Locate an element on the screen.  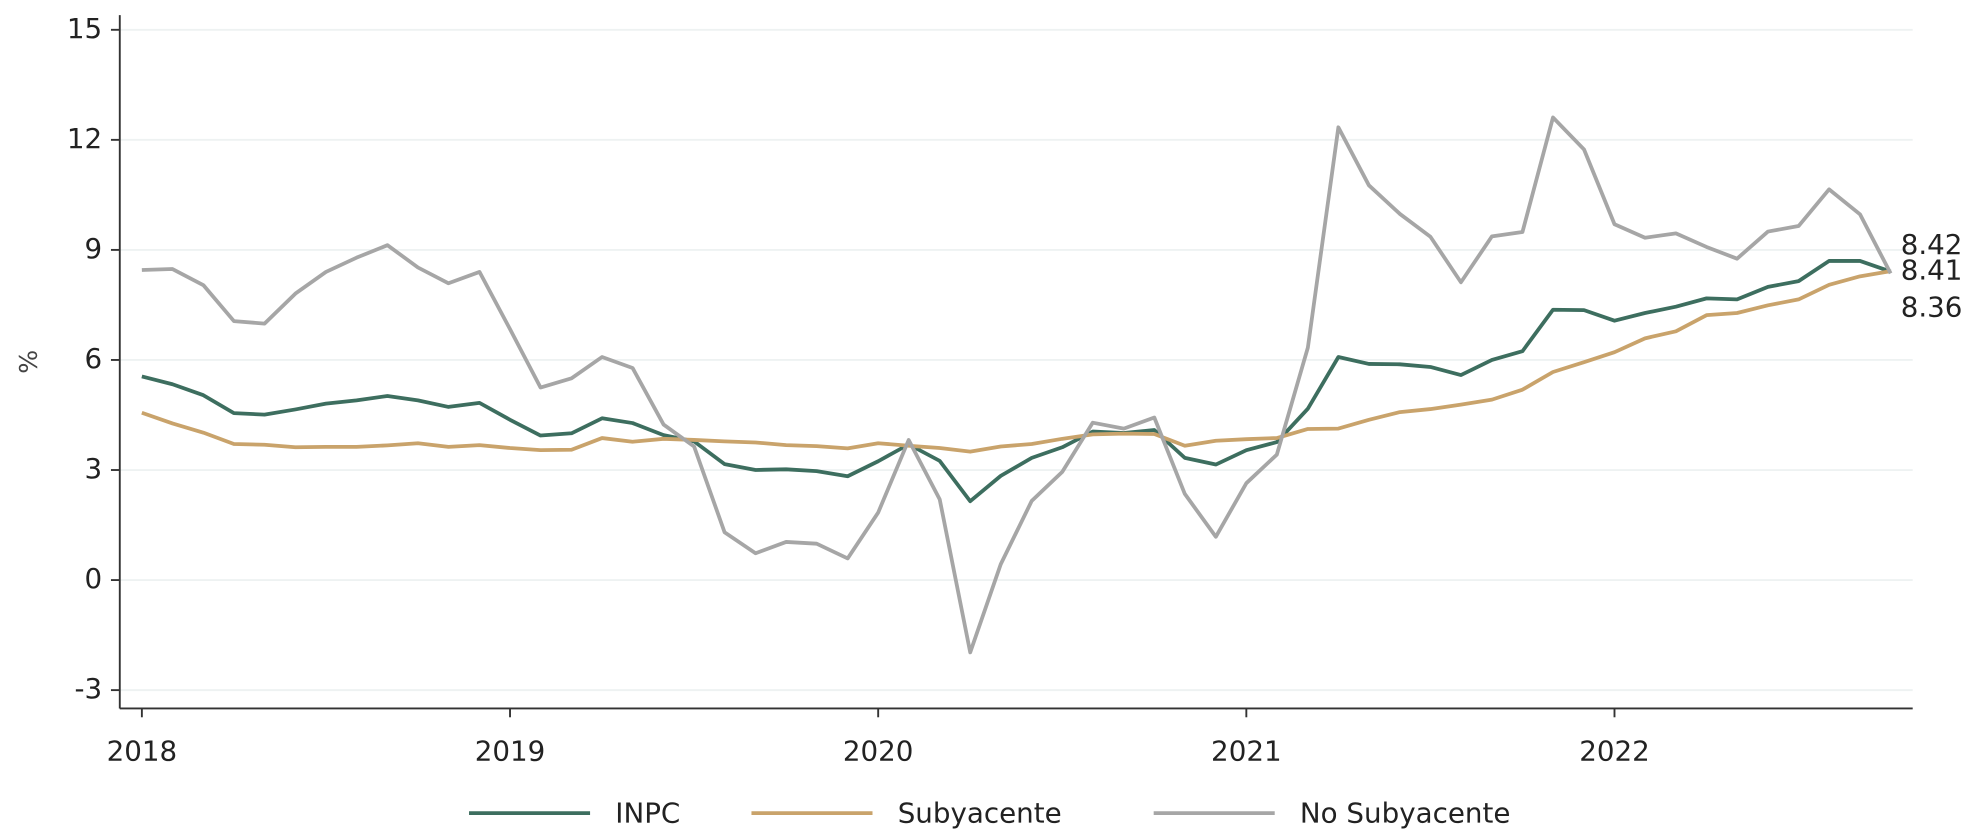
end-value-label: 8.36 is located at coordinates (1932, 307).